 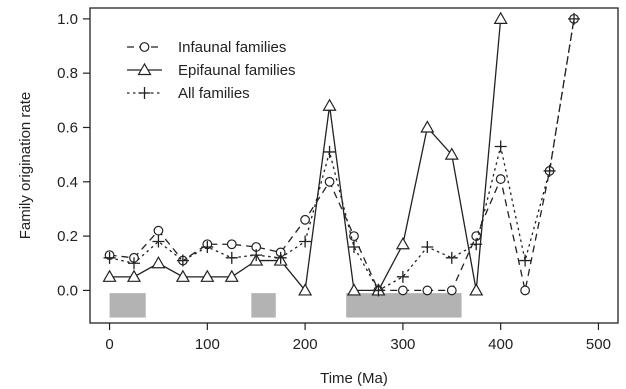 I want to click on legend-entry: All families, so click(x=188, y=93).